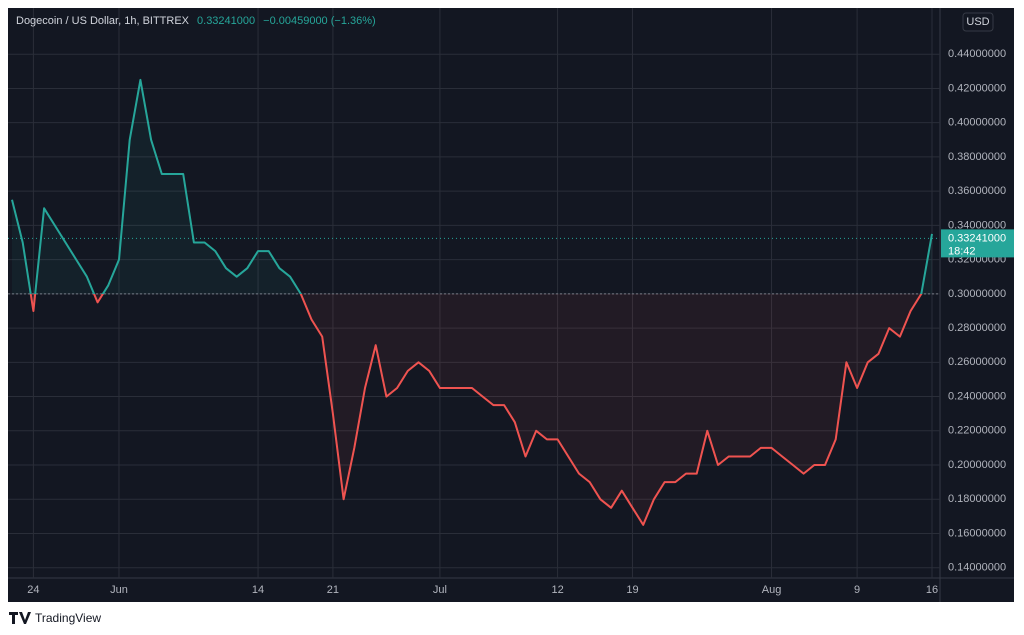 The width and height of the screenshot is (1024, 635). I want to click on y-tick-label: 0.30000000, so click(977, 294).